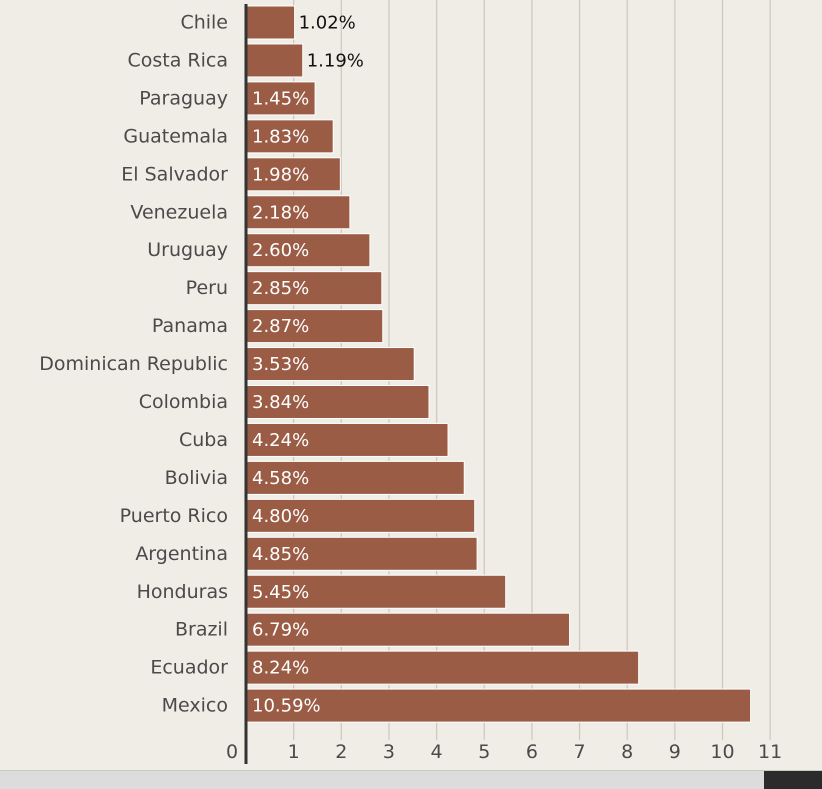 This screenshot has height=789, width=822. I want to click on x-tick-label-1: 1, so click(294, 752).